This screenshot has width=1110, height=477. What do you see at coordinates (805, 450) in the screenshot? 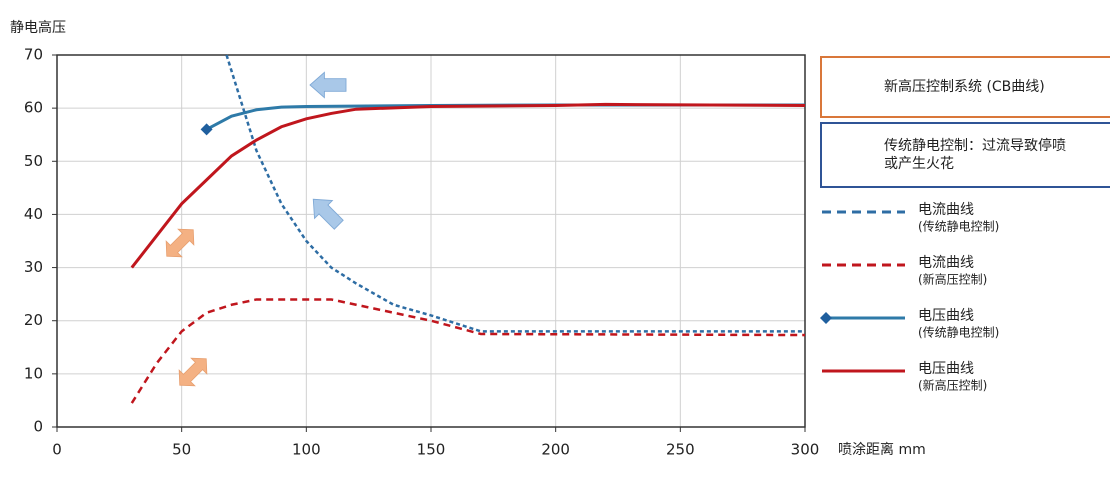
I see `x-tick-label: 300` at bounding box center [805, 450].